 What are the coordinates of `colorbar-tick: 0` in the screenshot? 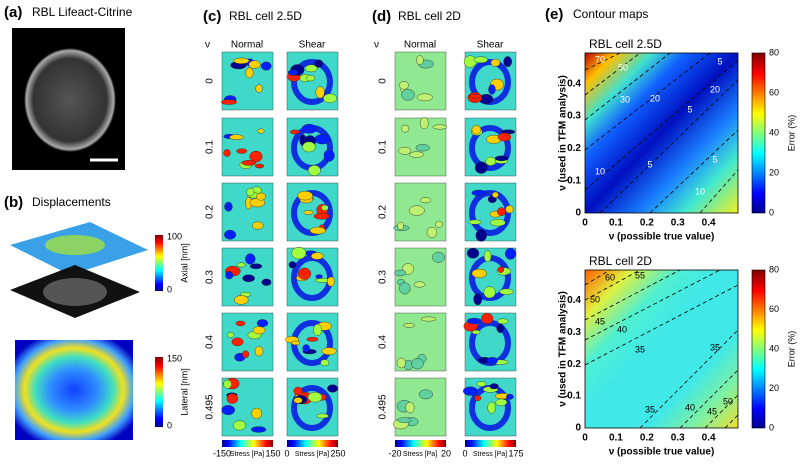 It's located at (464, 453).